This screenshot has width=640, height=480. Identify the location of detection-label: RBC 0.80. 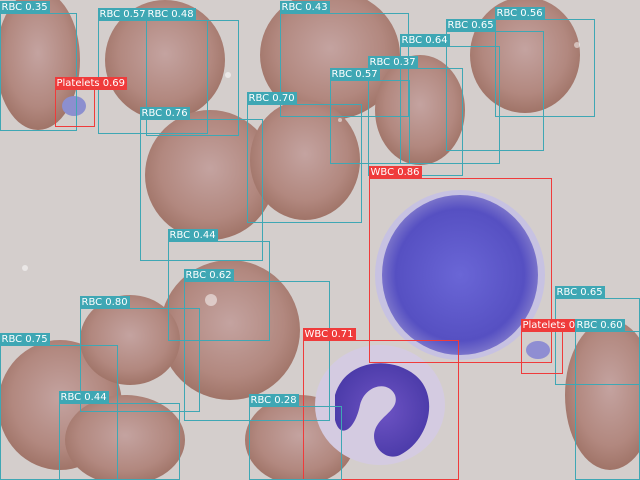
(104, 302).